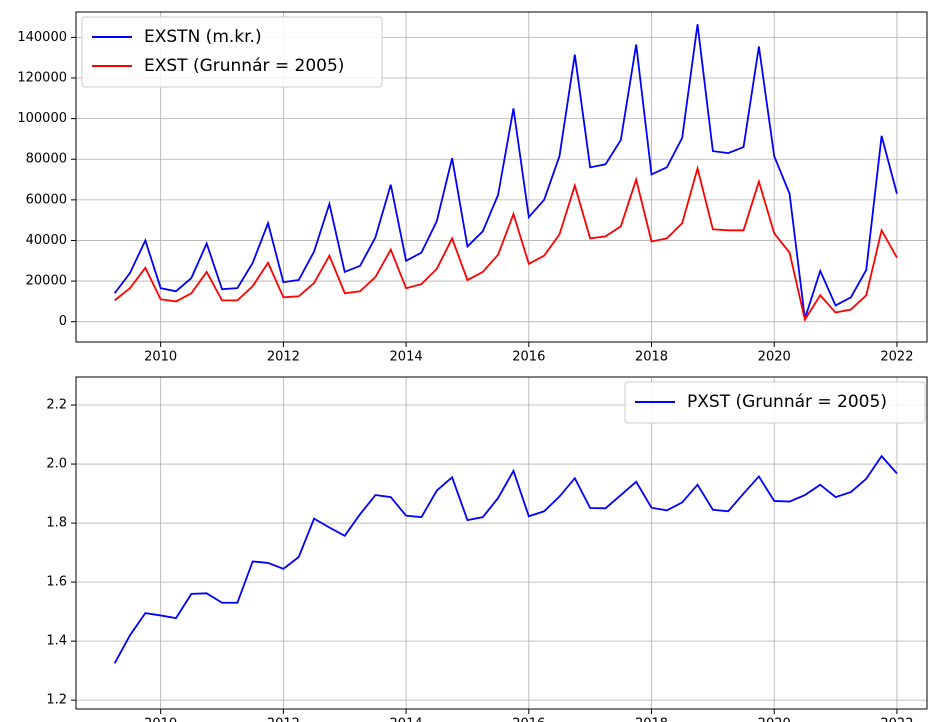 This screenshot has width=928, height=722. What do you see at coordinates (42, 118) in the screenshot?
I see `y-tick-label: 100000` at bounding box center [42, 118].